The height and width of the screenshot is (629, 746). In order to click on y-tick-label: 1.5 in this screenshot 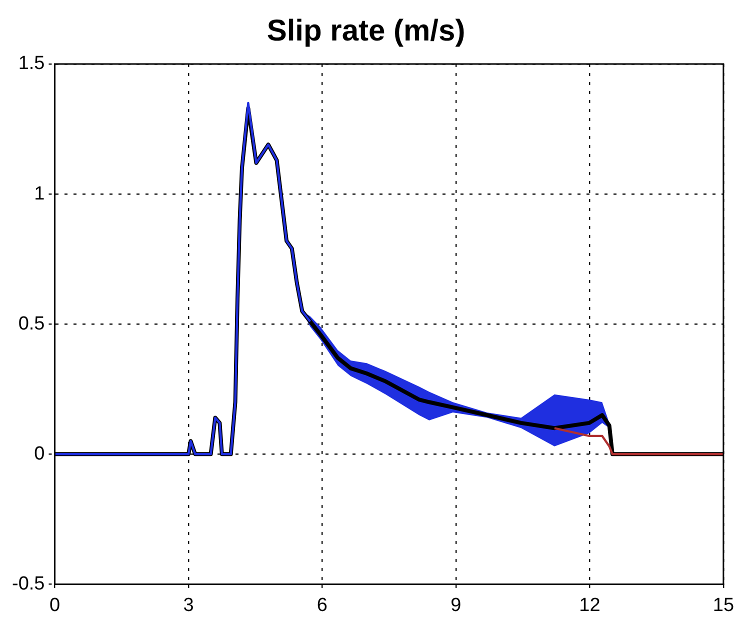, I will do `click(31, 63)`.